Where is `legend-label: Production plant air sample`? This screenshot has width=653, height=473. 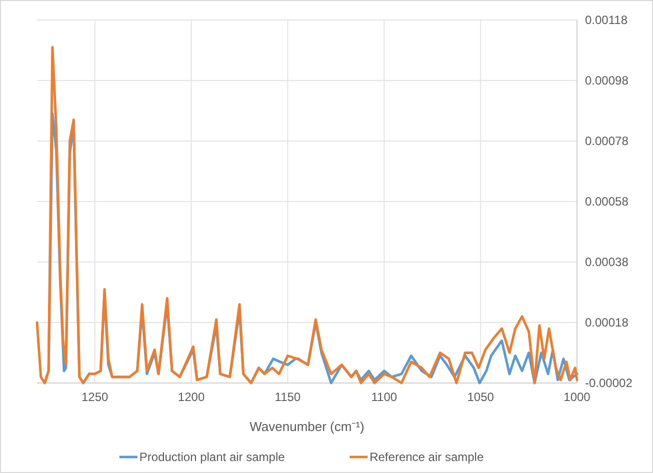
legend-label: Production plant air sample is located at coordinates (212, 457).